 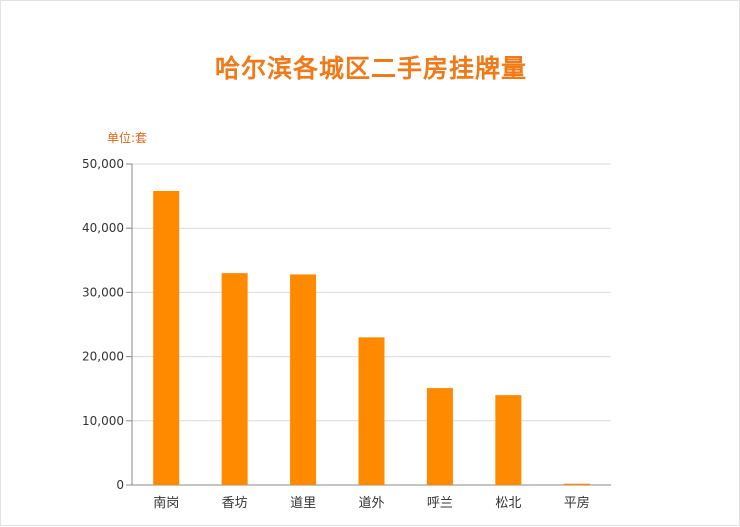 I want to click on y-tick-label: 40,000, so click(x=103, y=228).